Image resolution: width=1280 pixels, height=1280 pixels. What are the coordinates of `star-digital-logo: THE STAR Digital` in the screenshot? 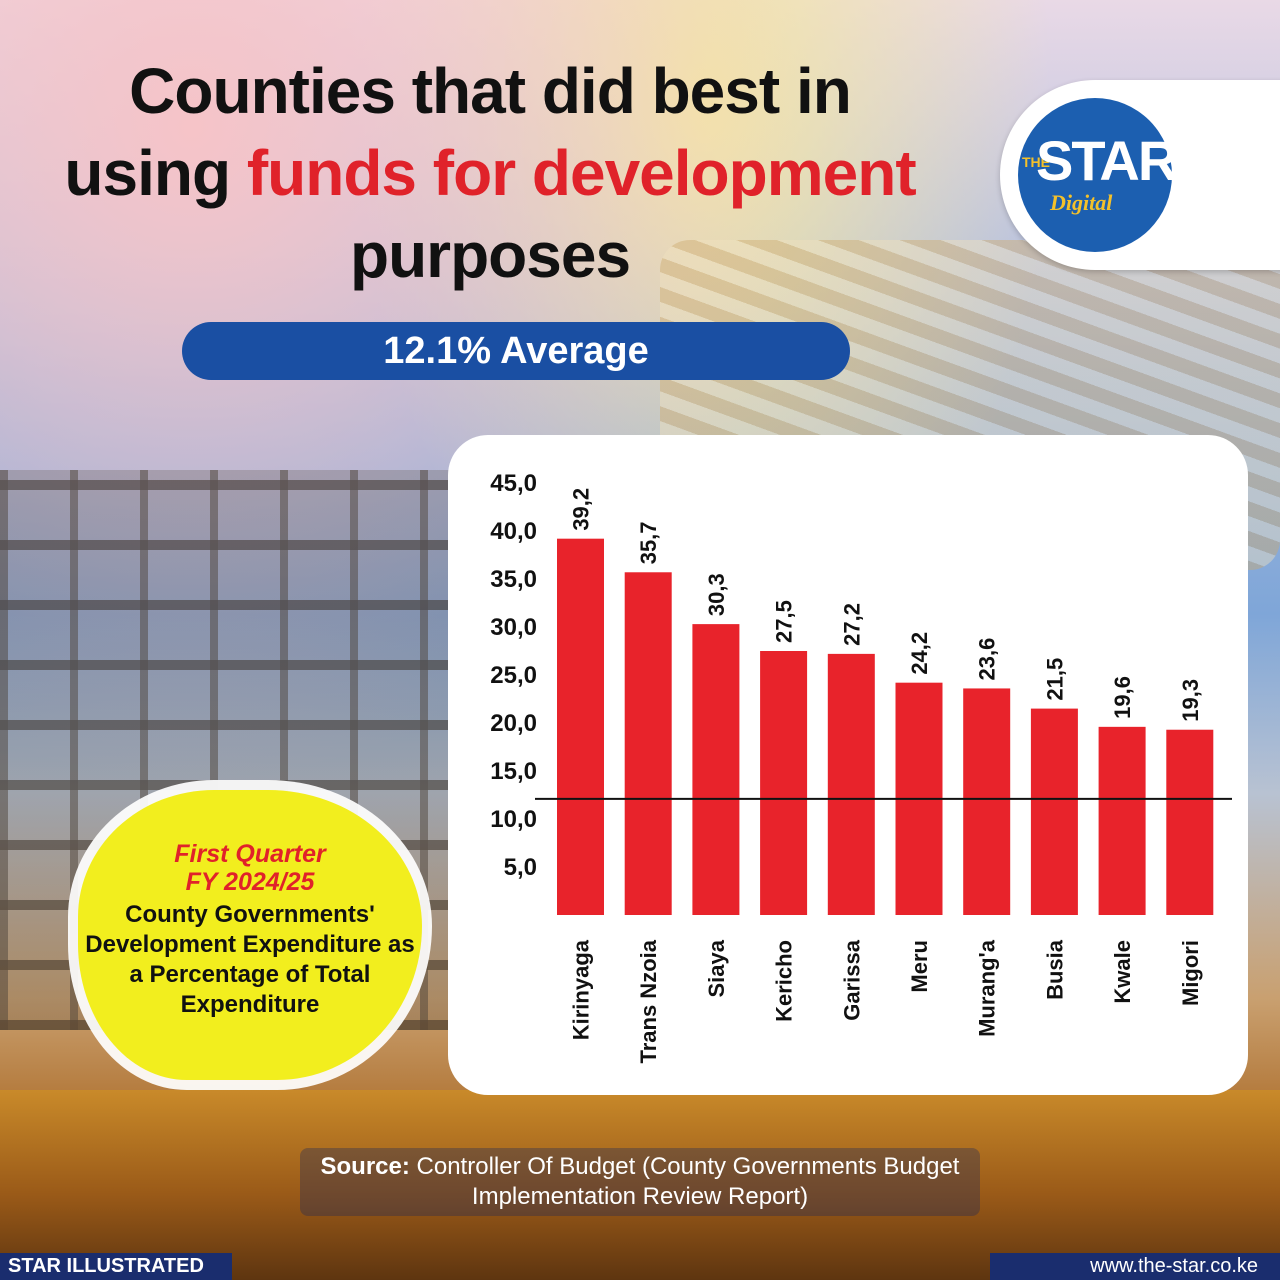 It's located at (1140, 175).